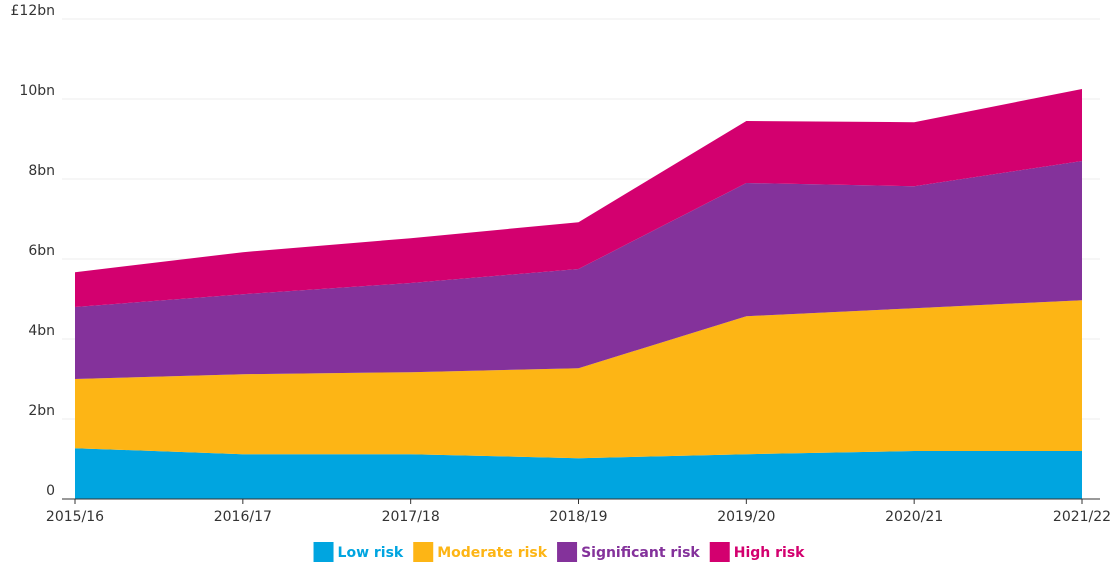 The width and height of the screenshot is (1118, 566). Describe the element at coordinates (41, 411) in the screenshot. I see `y-tick-label: 2bn` at that location.